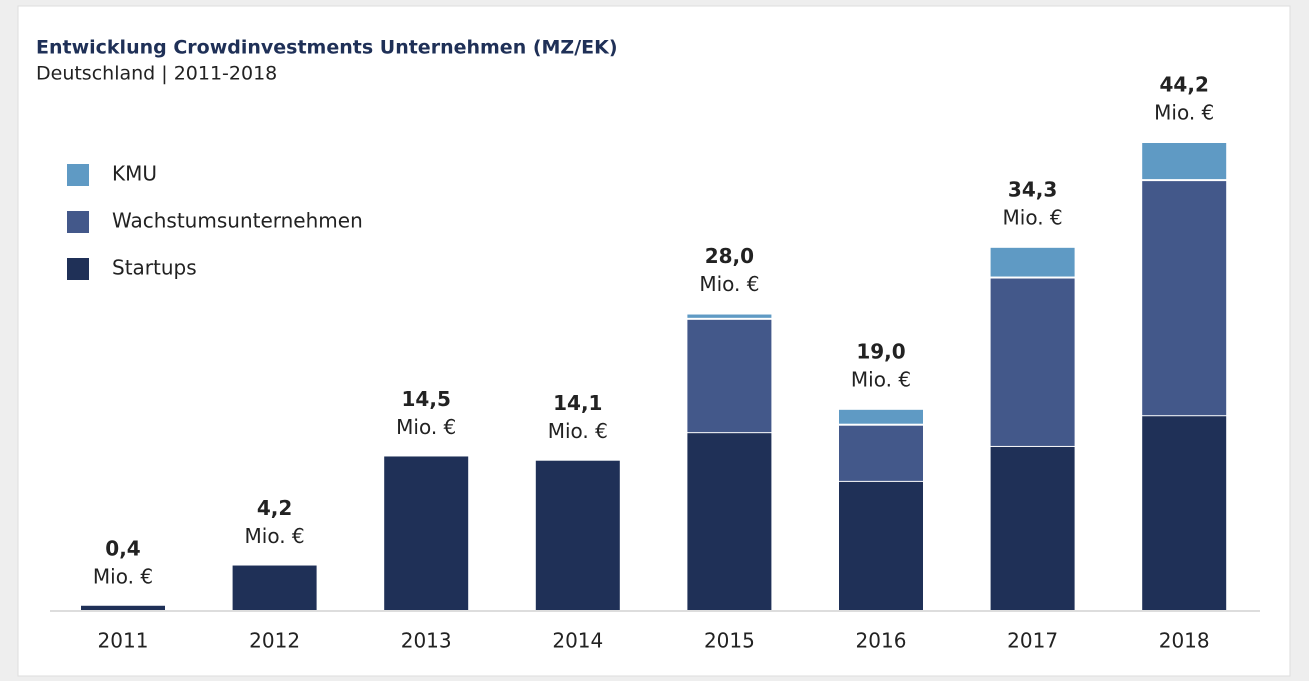 This screenshot has width=1309, height=681. I want to click on total-label: 0,4, so click(122, 548).